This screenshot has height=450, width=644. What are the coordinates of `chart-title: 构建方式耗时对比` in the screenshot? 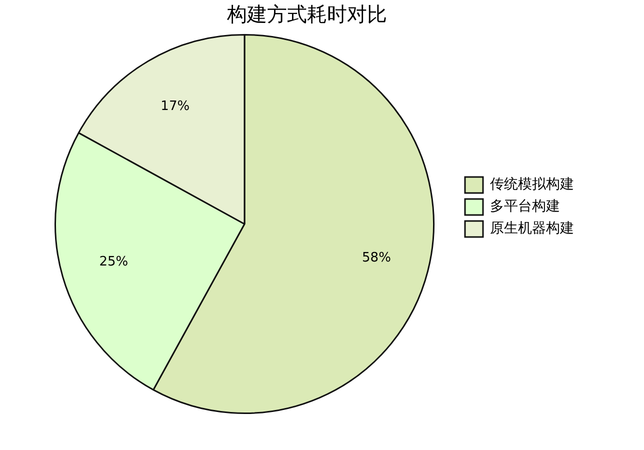 It's located at (306, 14).